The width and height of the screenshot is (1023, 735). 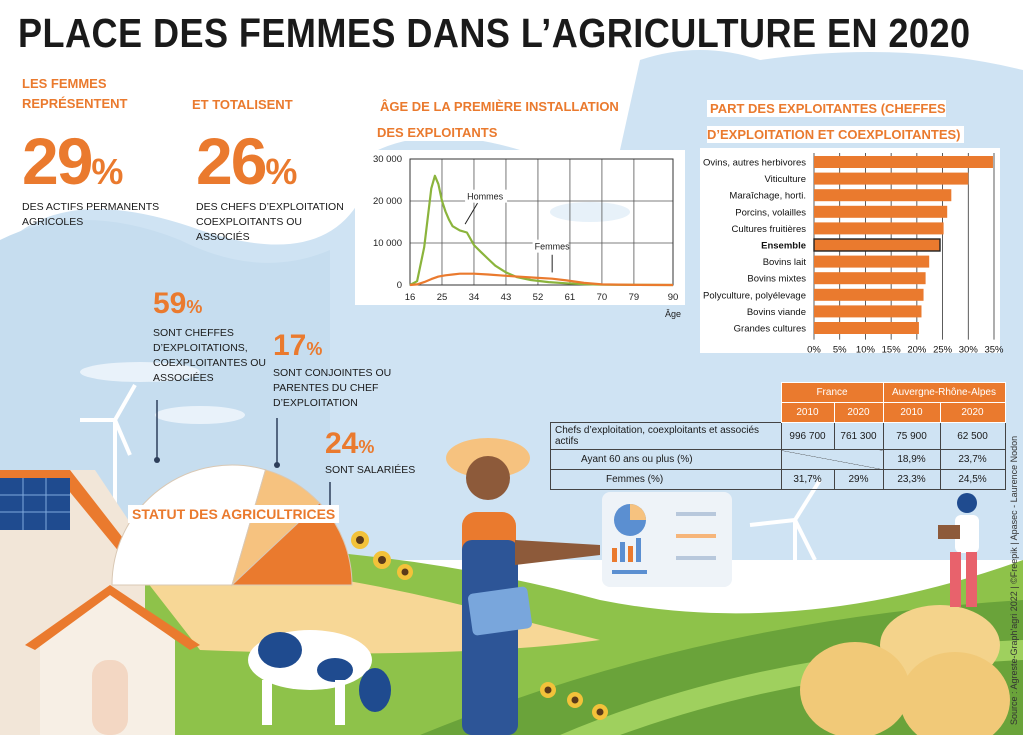 I want to click on x-tick-label: 52, so click(x=538, y=297).